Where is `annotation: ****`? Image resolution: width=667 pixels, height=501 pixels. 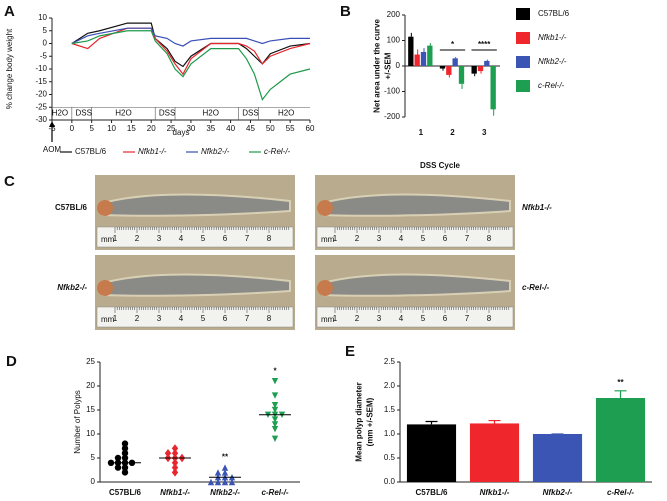 annotation: **** is located at coordinates (484, 44).